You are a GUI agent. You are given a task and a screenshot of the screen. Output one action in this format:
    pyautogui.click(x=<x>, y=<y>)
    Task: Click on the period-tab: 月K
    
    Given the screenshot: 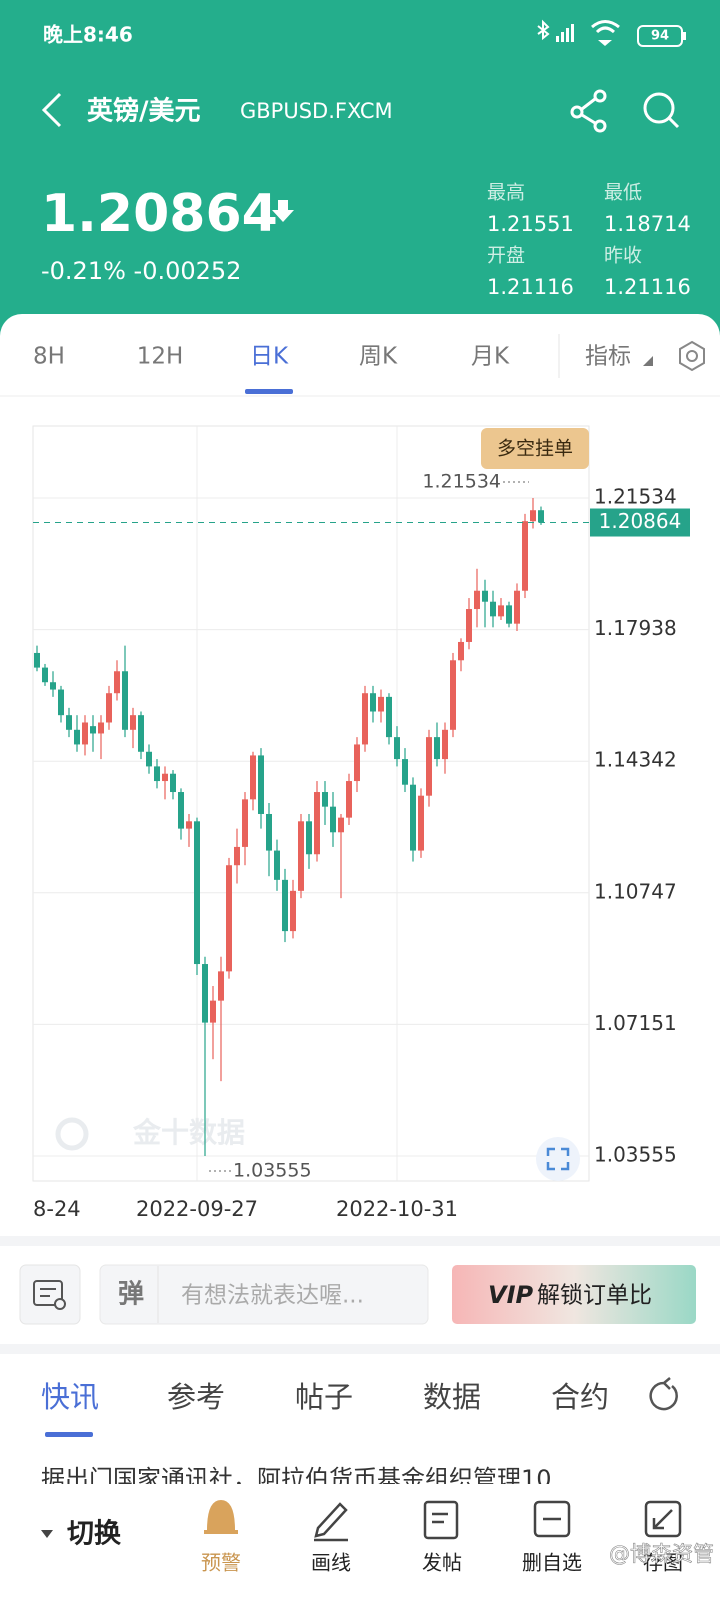 What is the action you would take?
    pyautogui.click(x=490, y=357)
    